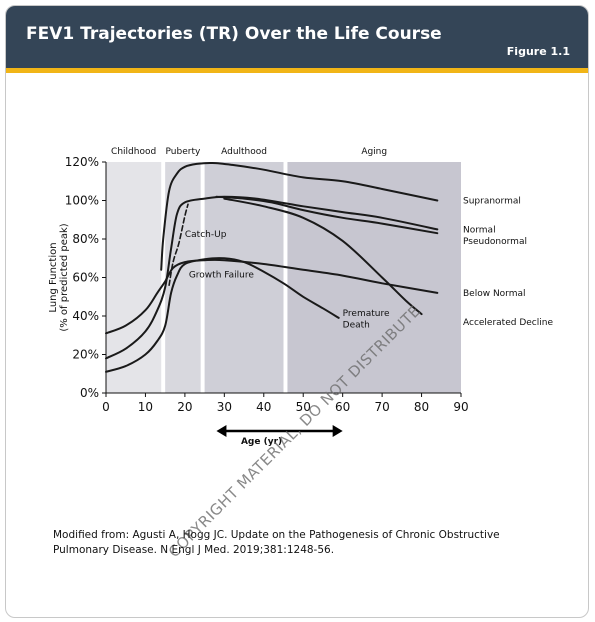 This screenshot has height=622, width=595. What do you see at coordinates (421, 407) in the screenshot?
I see `x-tick-label: 80` at bounding box center [421, 407].